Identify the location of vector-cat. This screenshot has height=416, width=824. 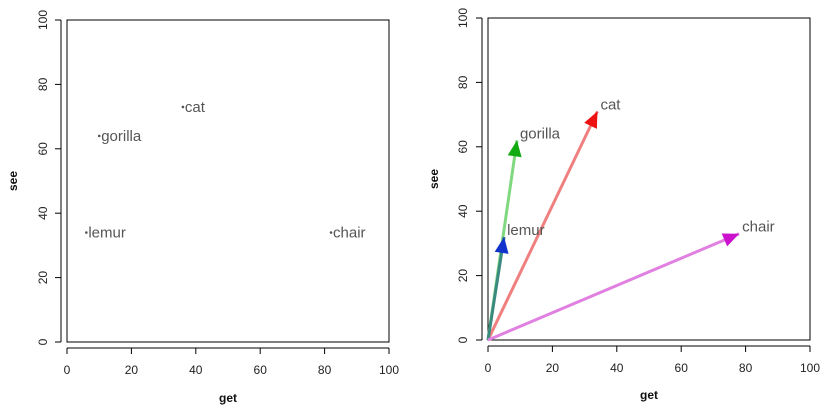
(542, 225).